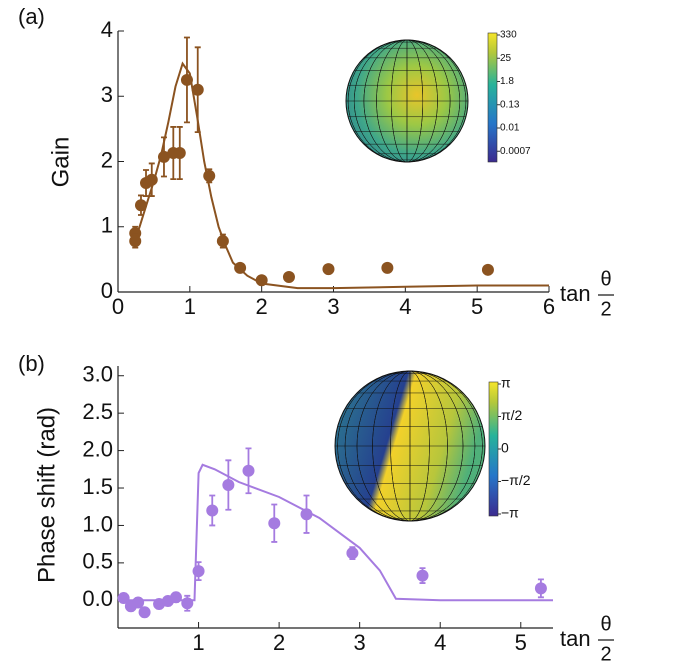 The width and height of the screenshot is (676, 666). What do you see at coordinates (107, 94) in the screenshot?
I see `y-tick-label: 3` at bounding box center [107, 94].